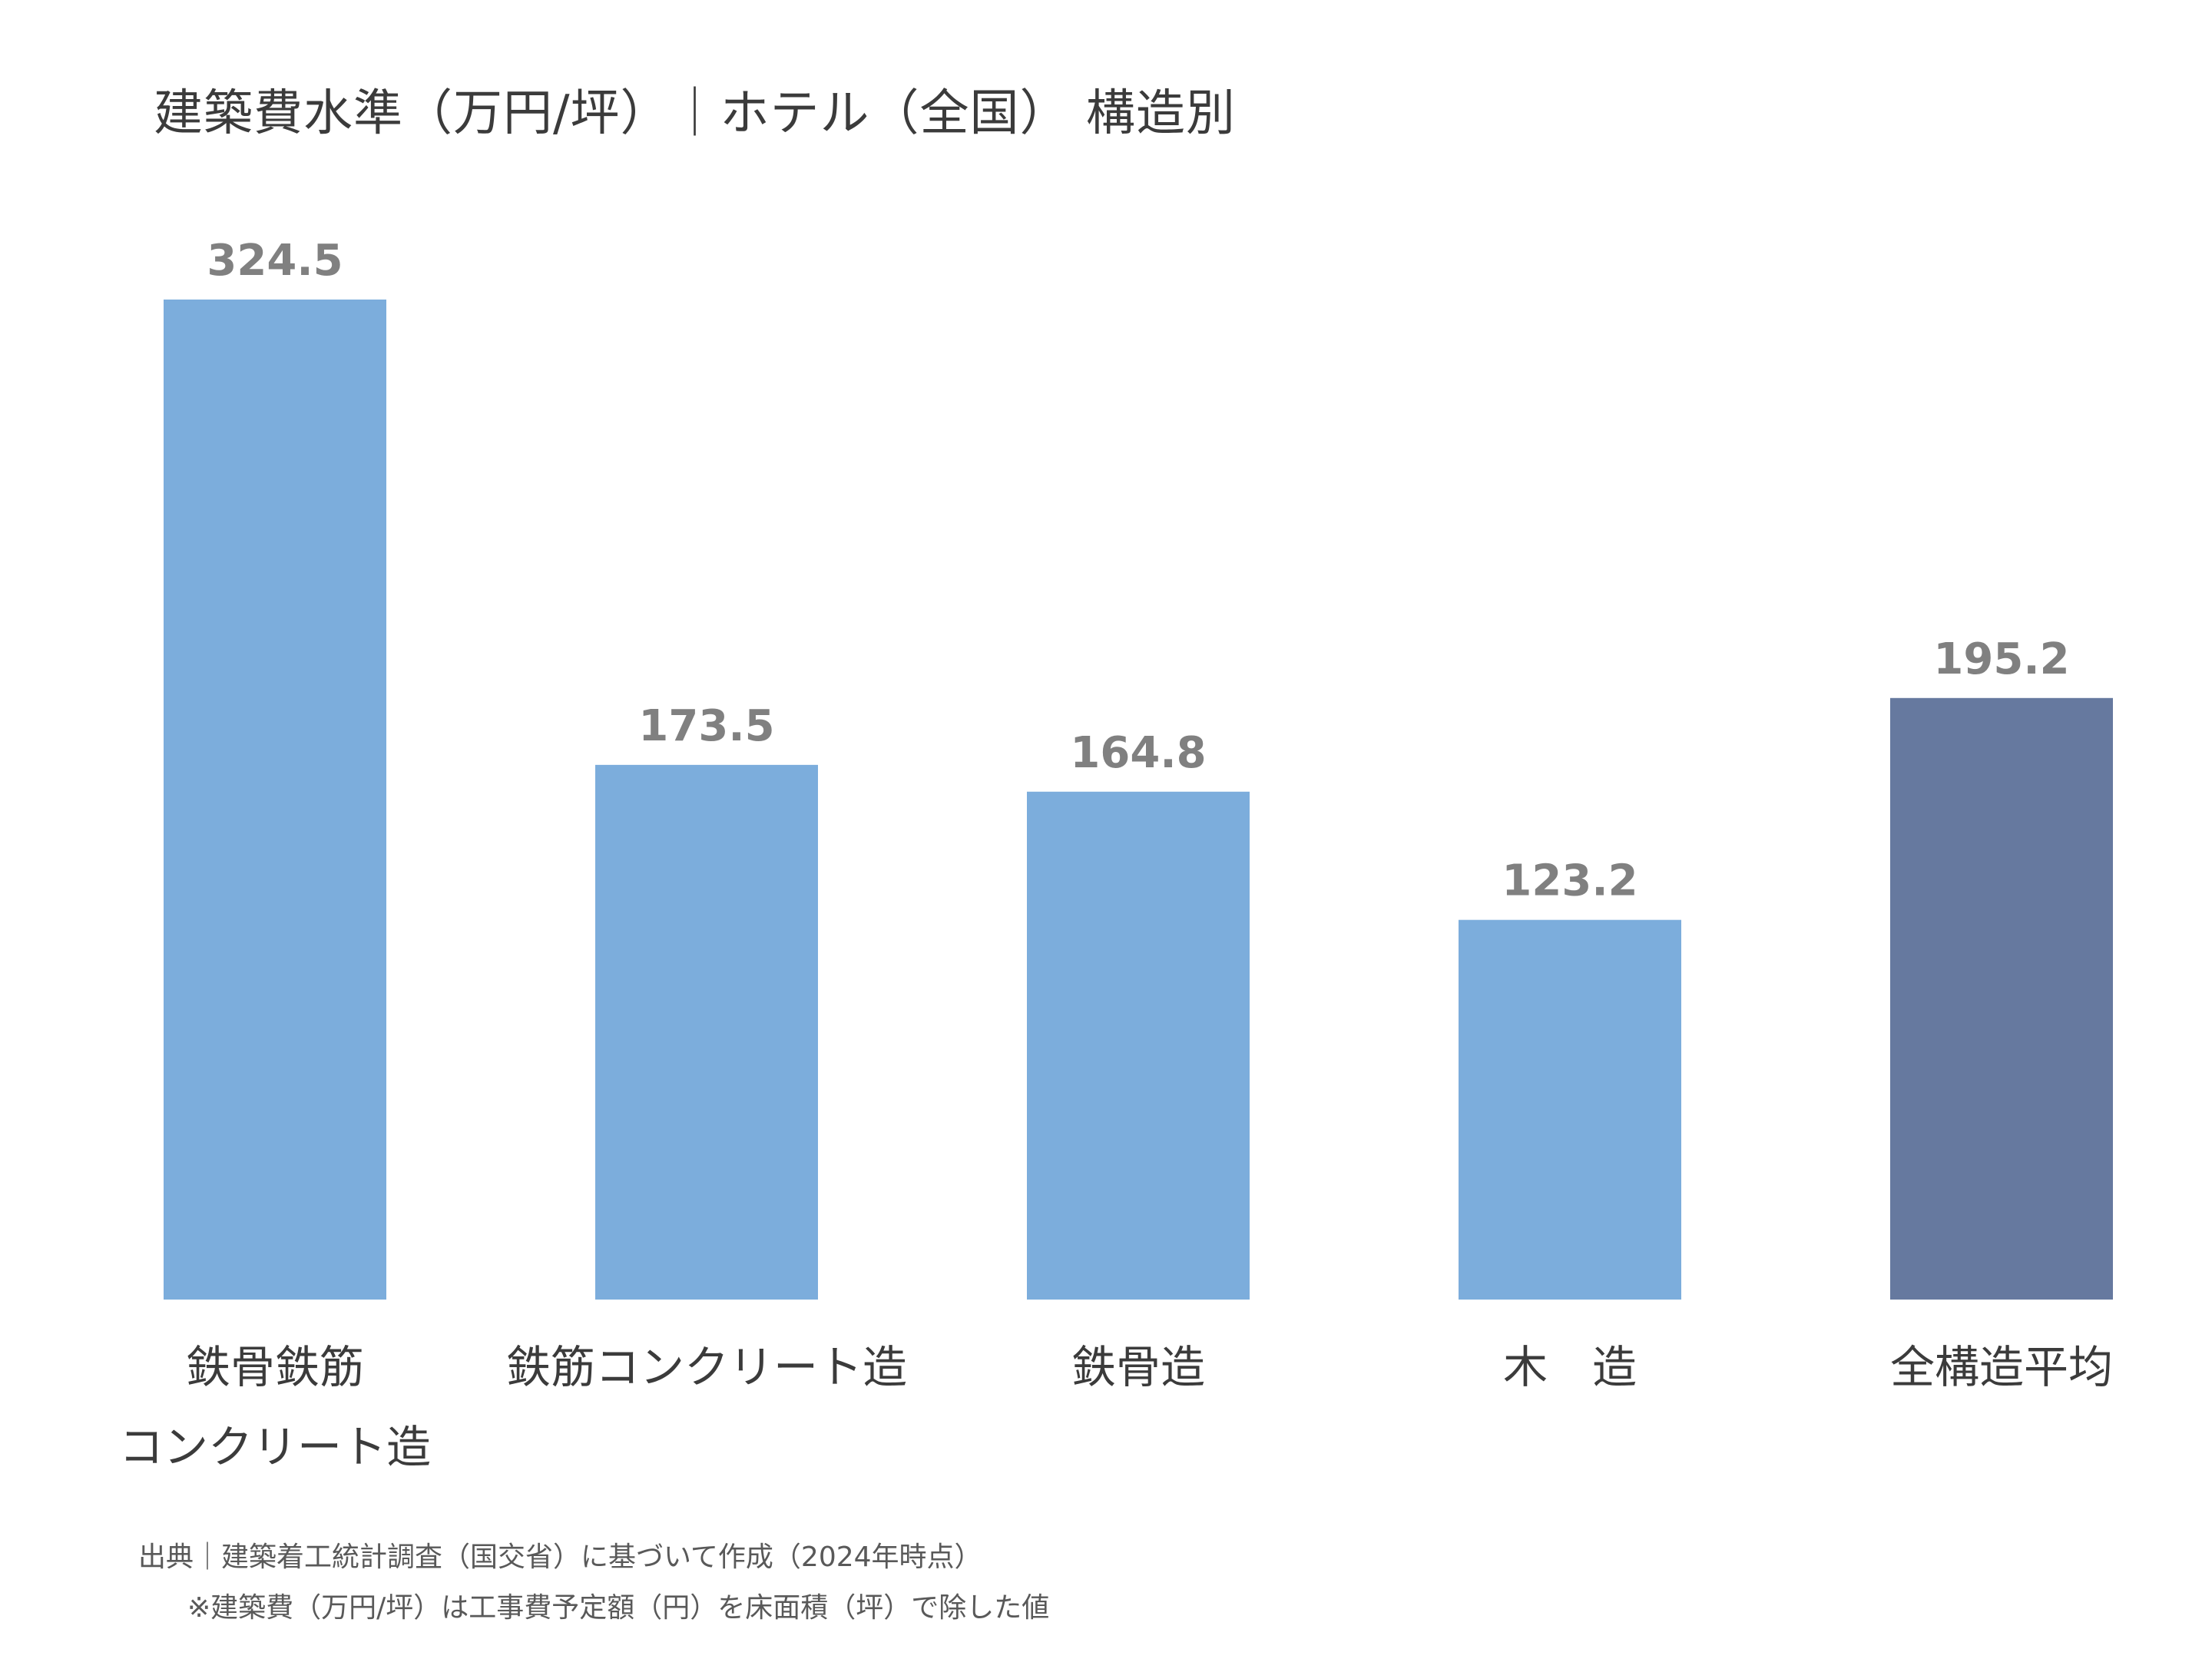 This screenshot has width=2212, height=1659. Describe the element at coordinates (1138, 1367) in the screenshot. I see `category-label-2: 鉄骨造` at that location.